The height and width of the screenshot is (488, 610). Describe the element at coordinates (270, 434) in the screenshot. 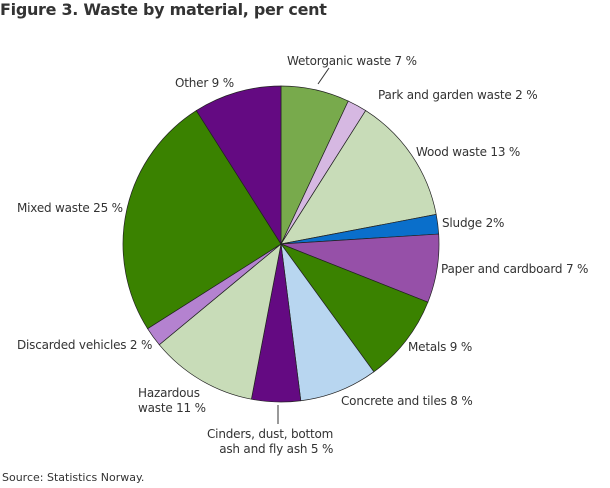

I see `label-cinders-line1: Cinders, dust, bottom` at that location.